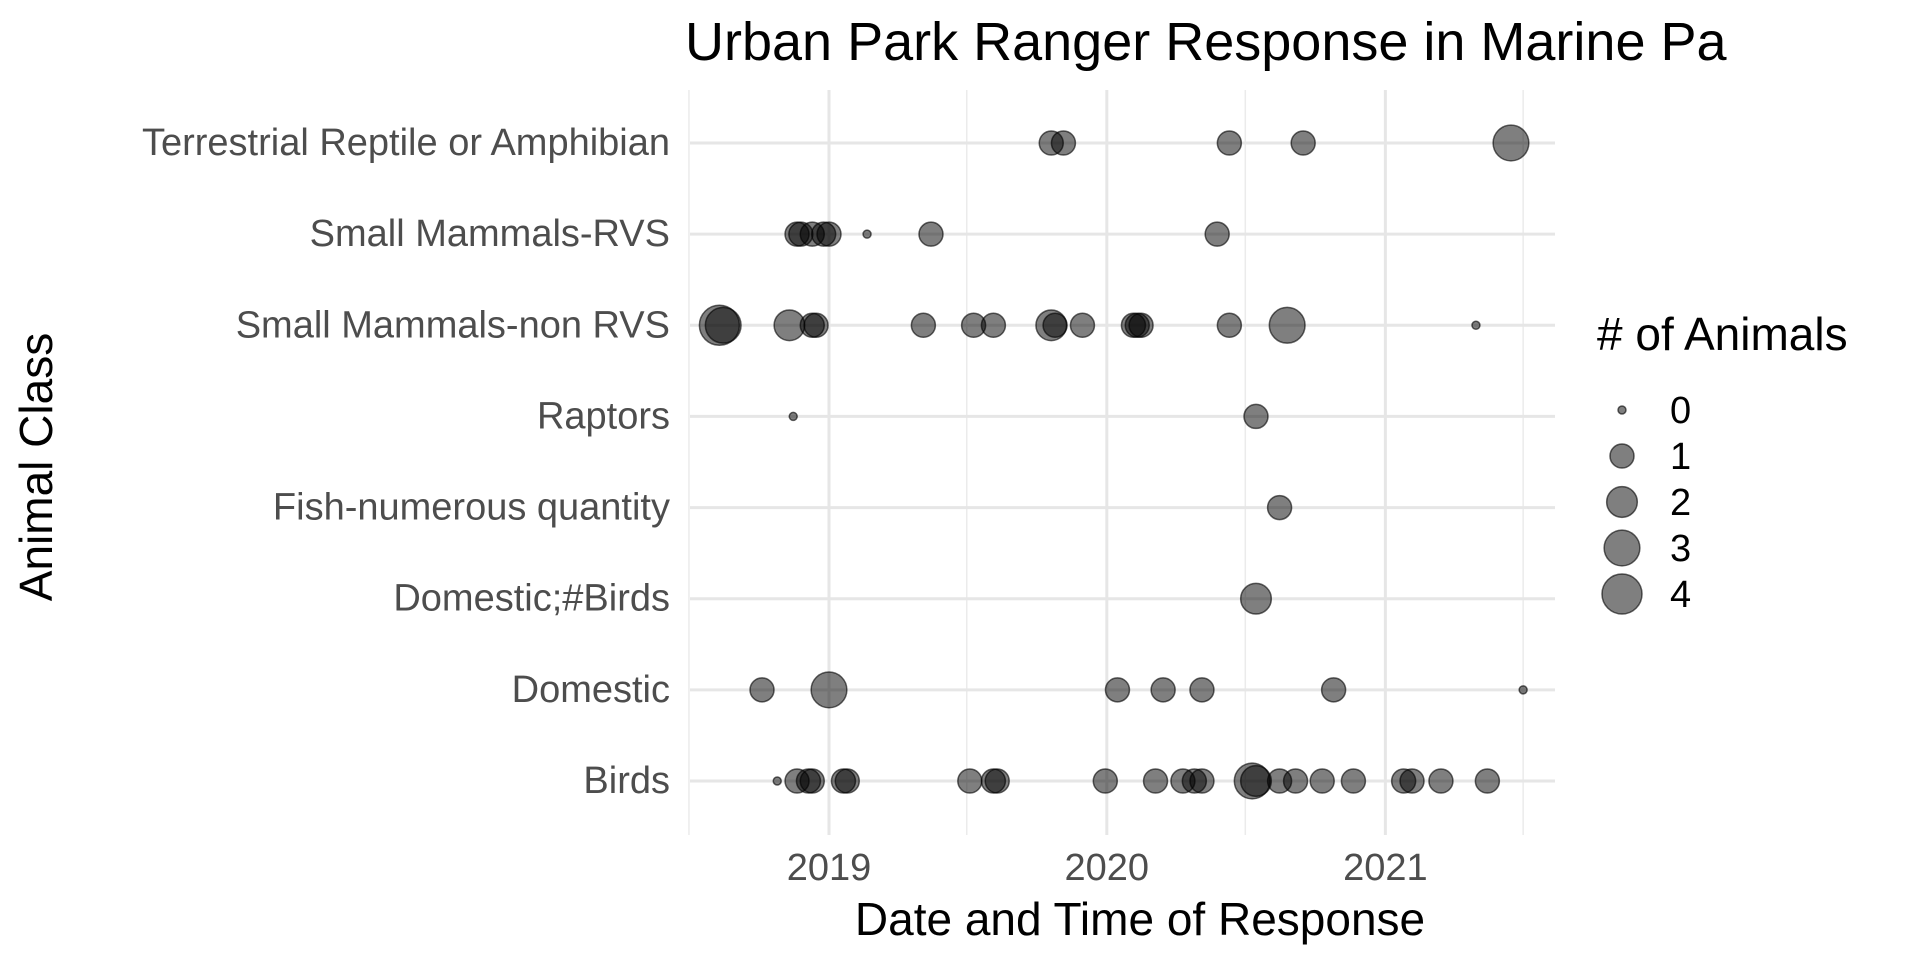  I want to click on y-tick-label: Terrestrial Reptile or Amphibian, so click(406, 143).